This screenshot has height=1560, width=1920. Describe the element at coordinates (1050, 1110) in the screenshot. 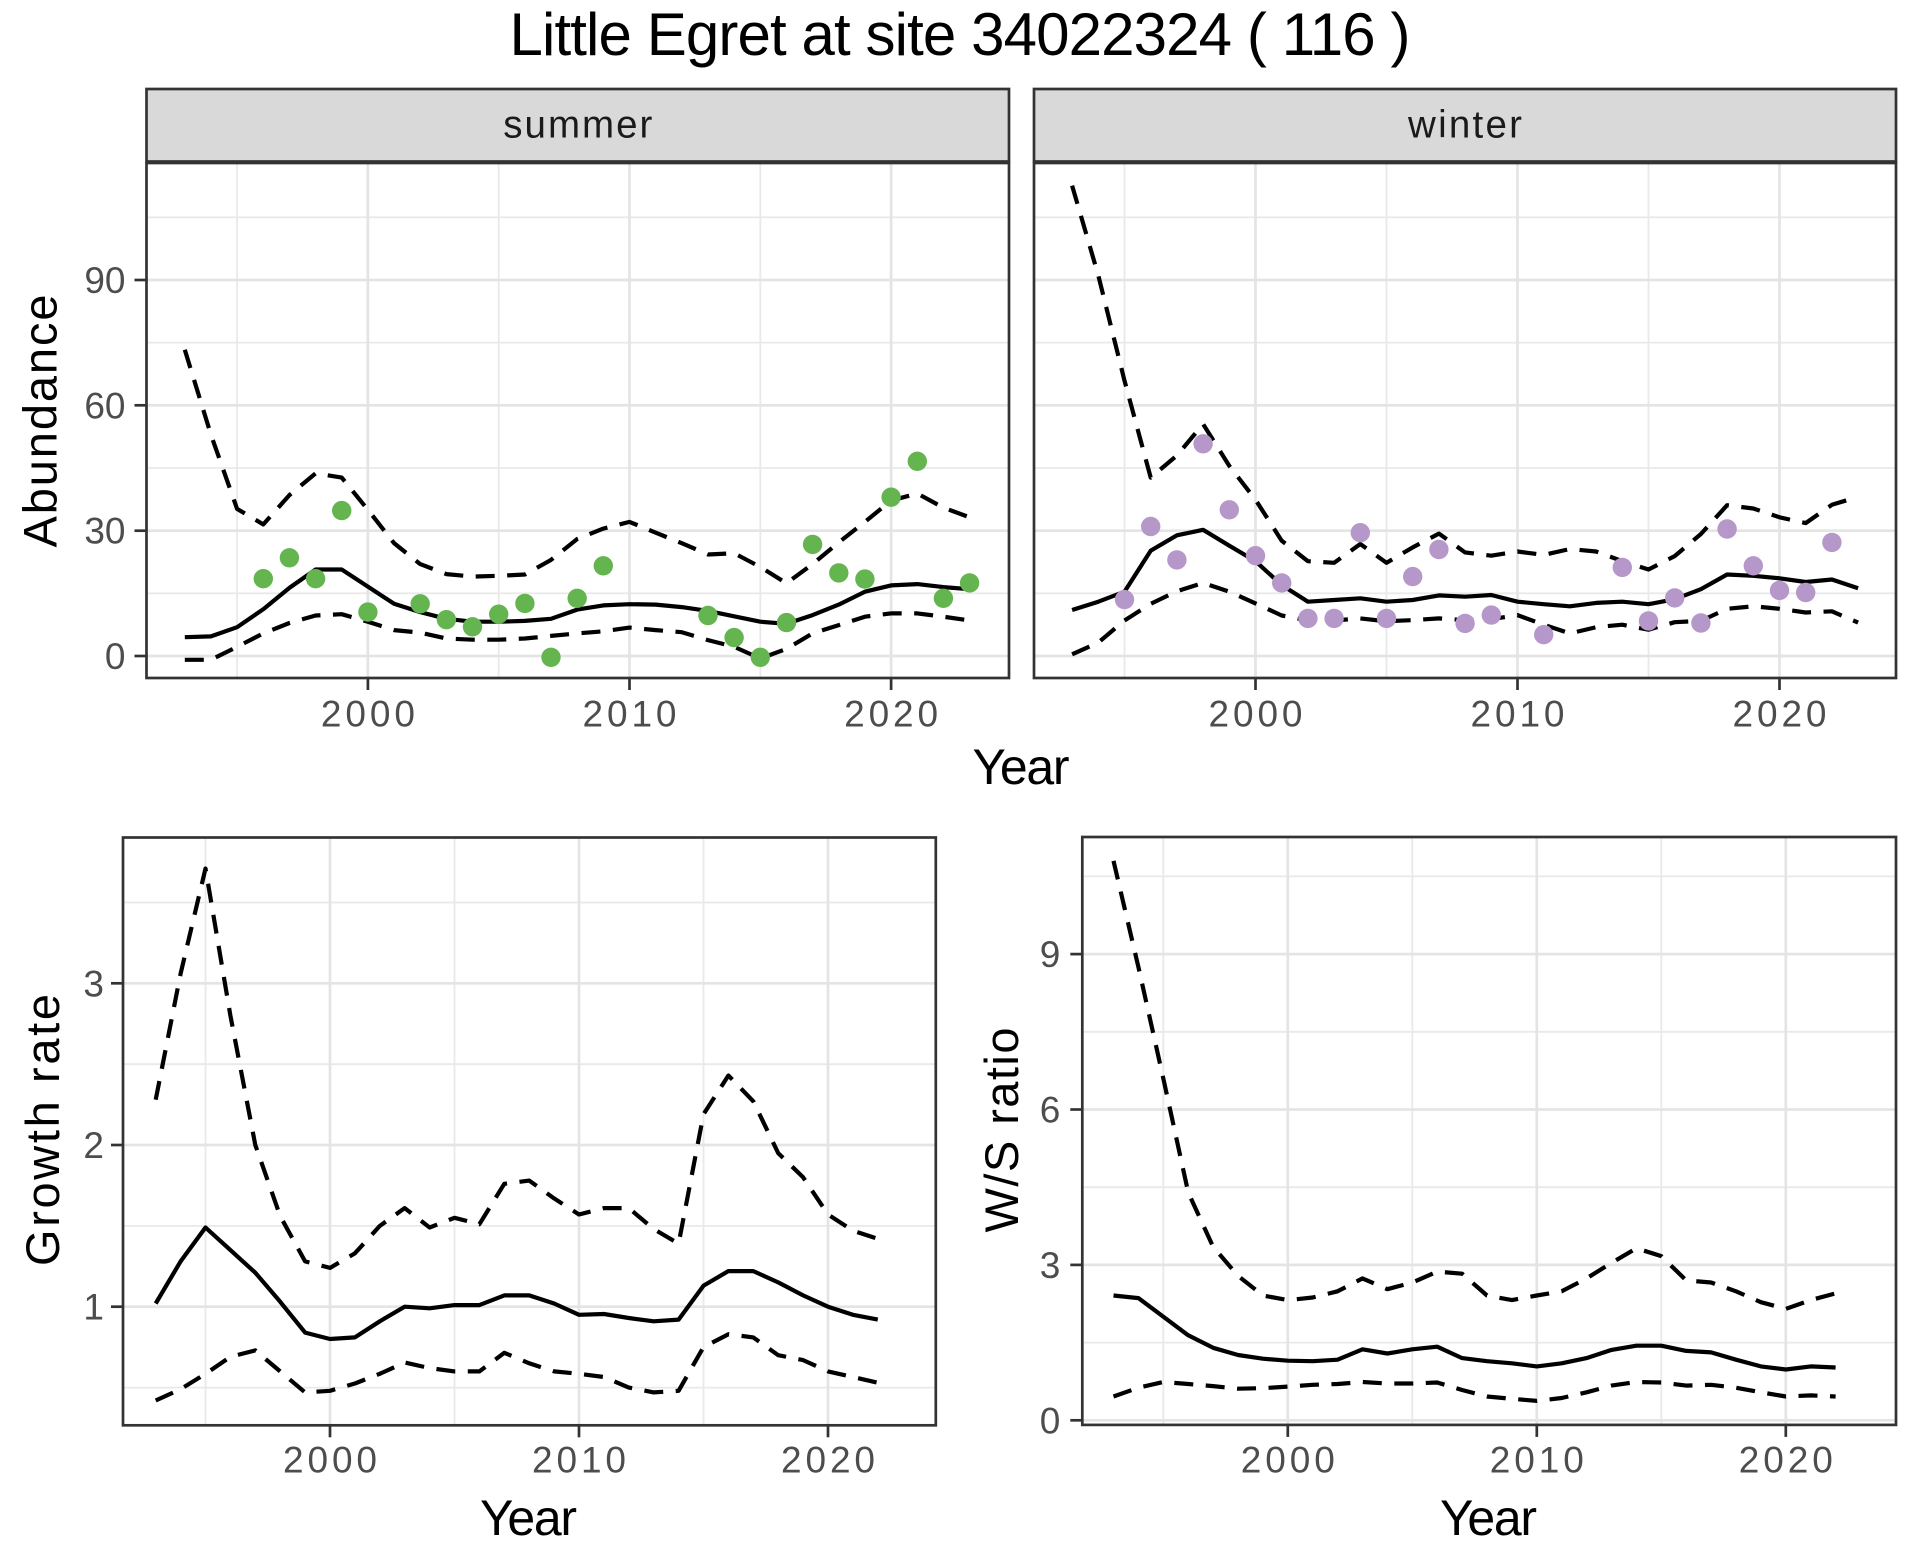

I see `svg-text: 6` at that location.